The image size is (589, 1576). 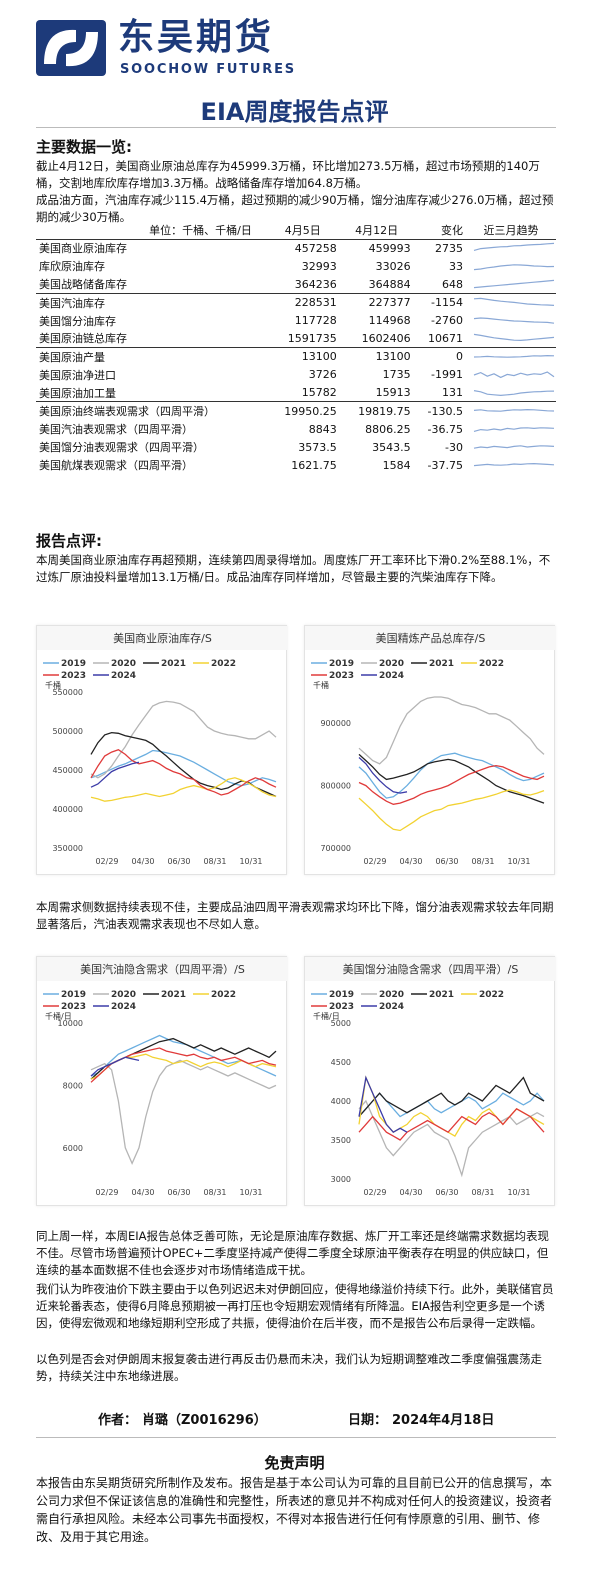 What do you see at coordinates (116, 430) in the screenshot?
I see `row-name: 美国汽油表观需求（四周平滑）` at bounding box center [116, 430].